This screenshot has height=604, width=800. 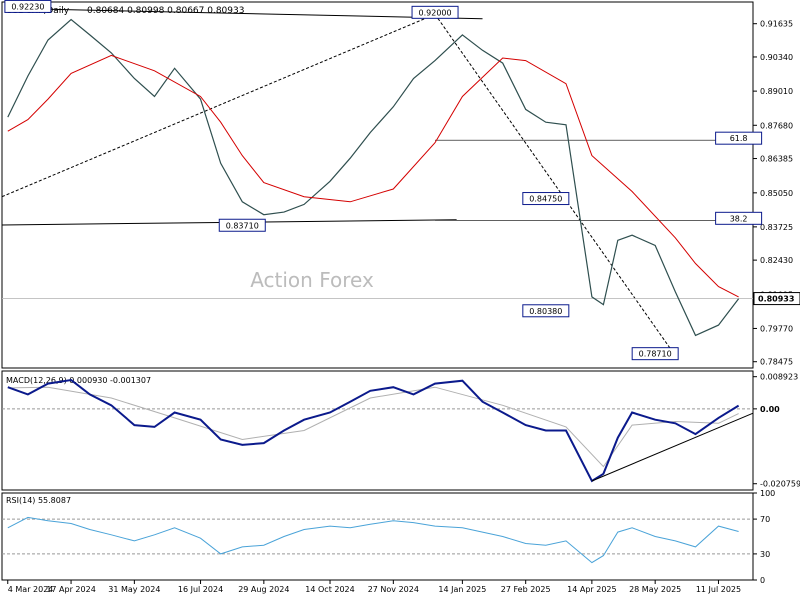 What do you see at coordinates (672, 447) in the screenshot?
I see `macd-support-line` at bounding box center [672, 447].